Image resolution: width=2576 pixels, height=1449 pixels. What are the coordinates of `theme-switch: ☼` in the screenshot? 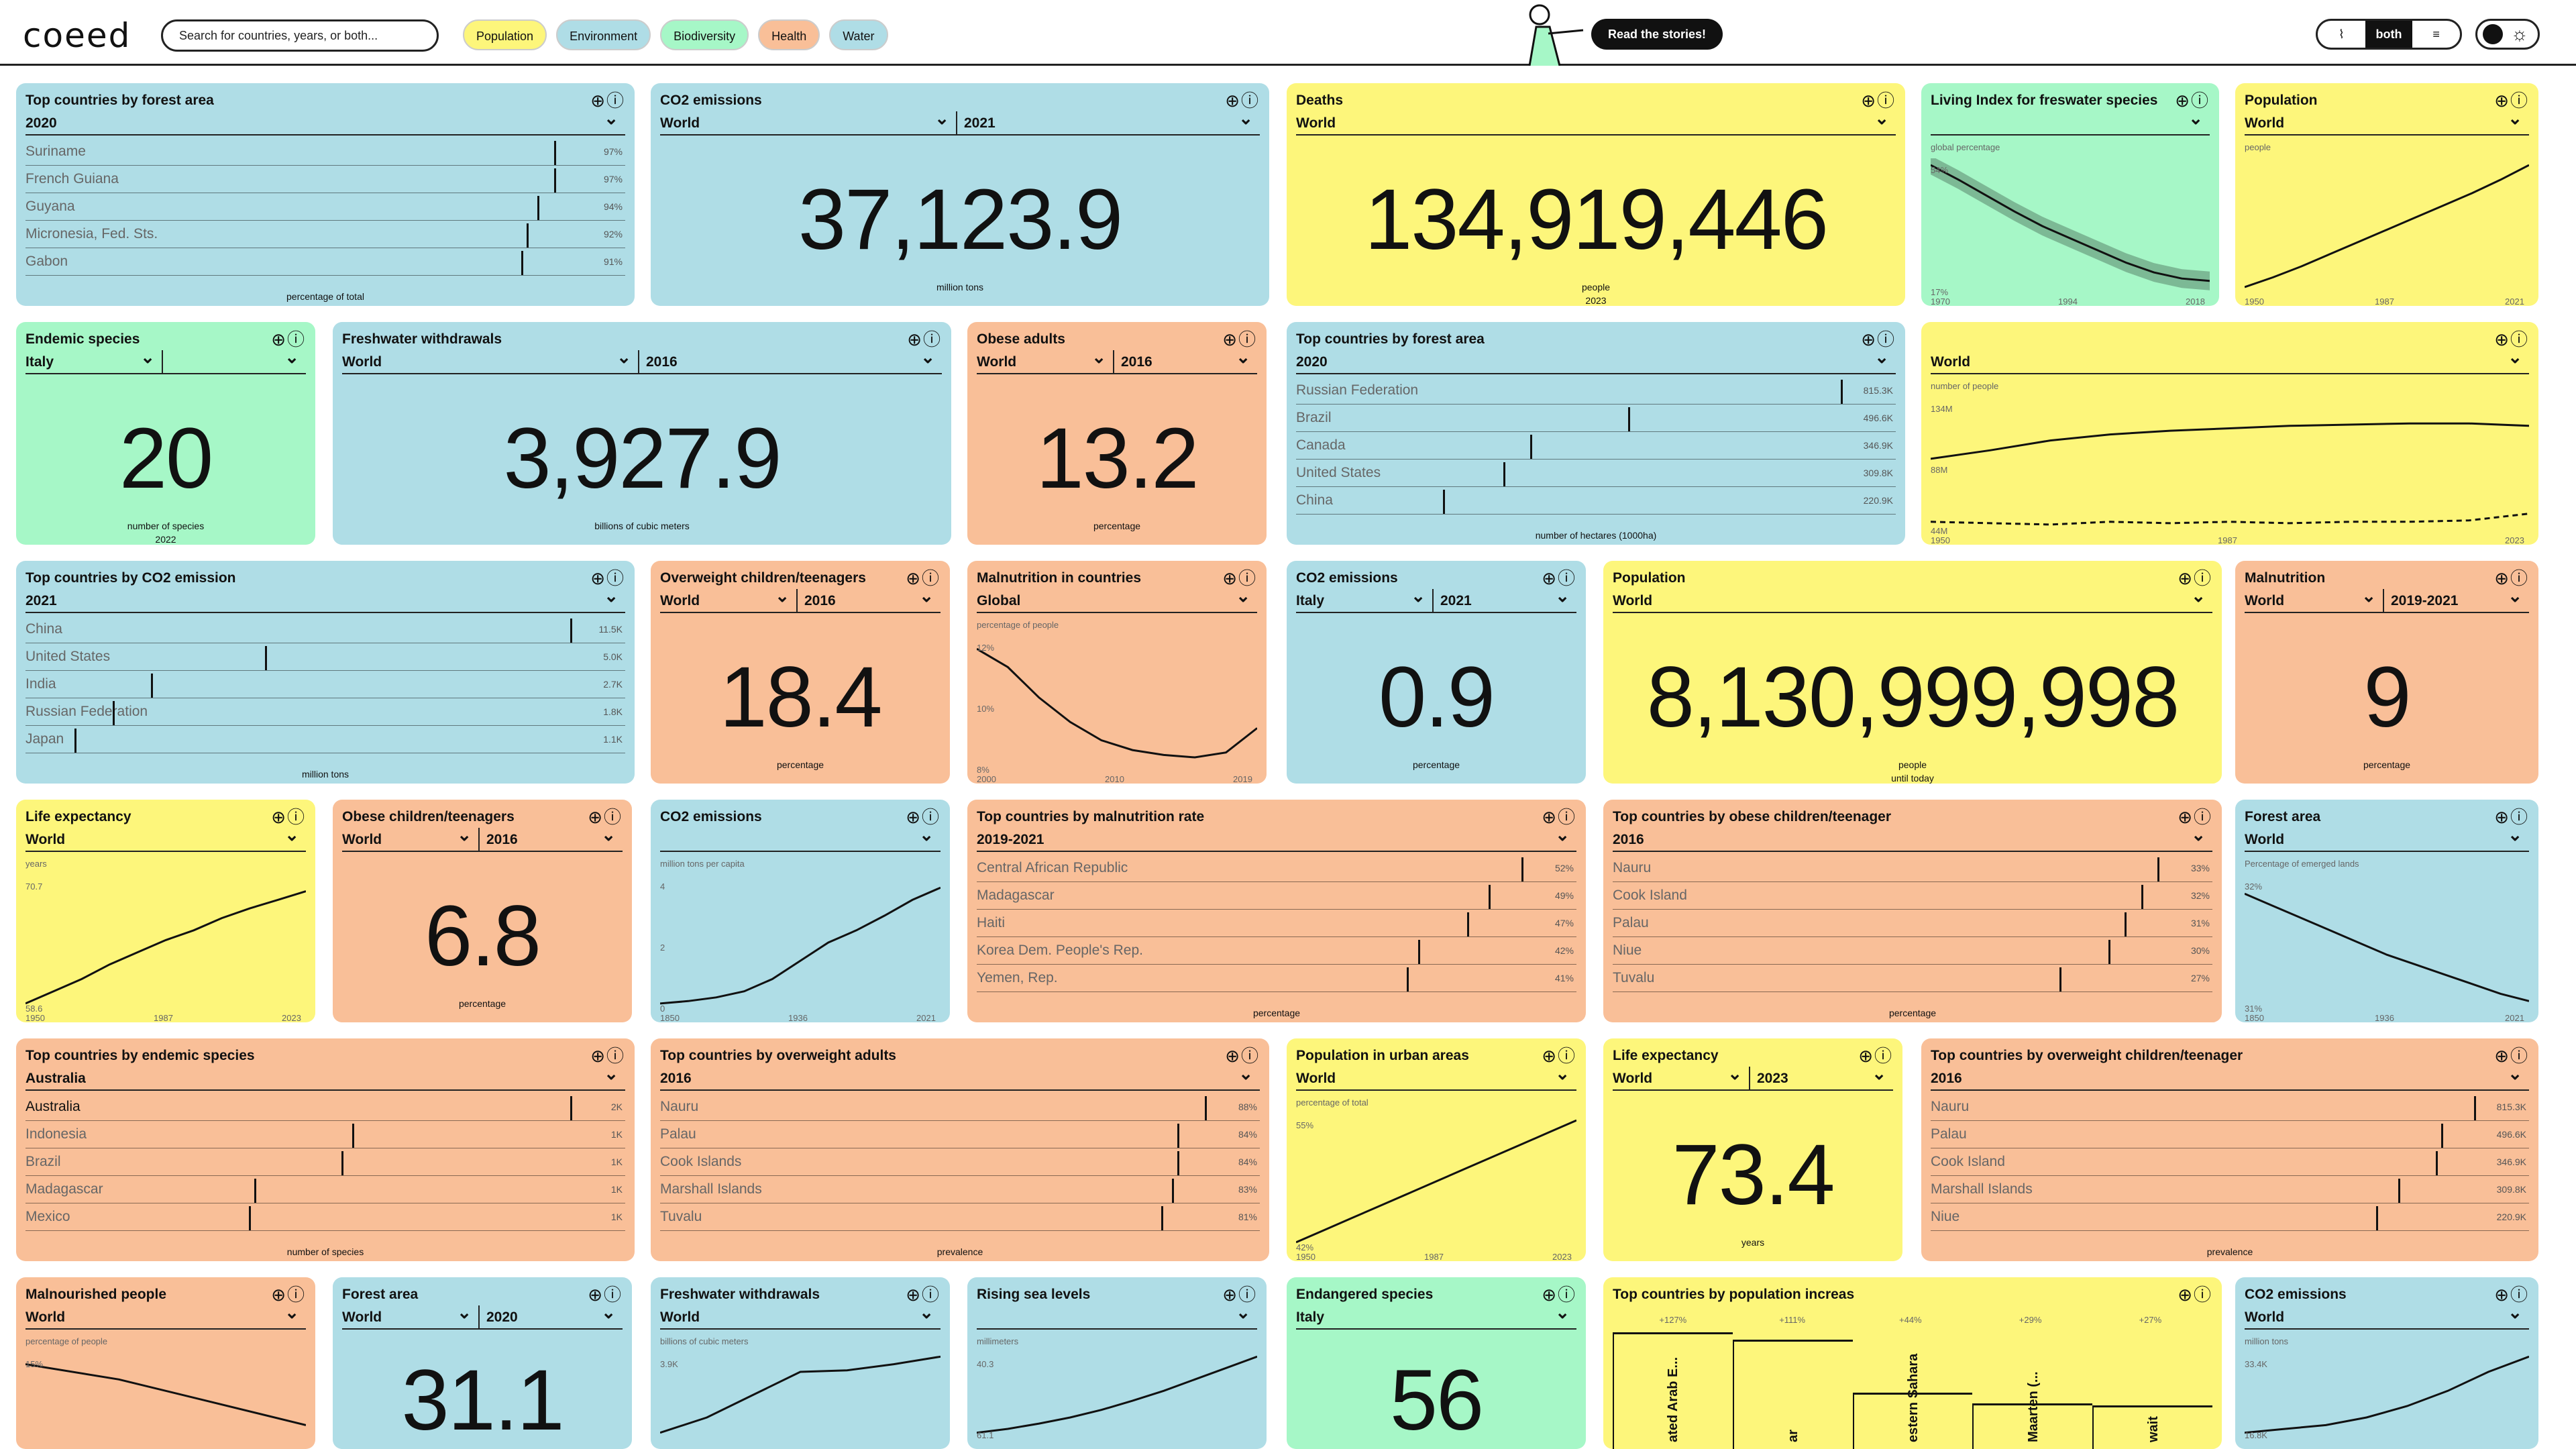 It's located at (2507, 34).